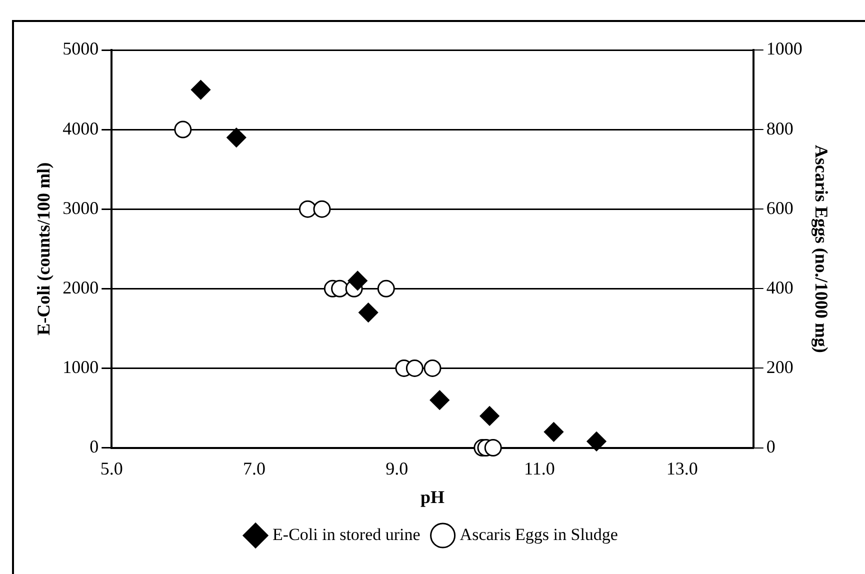 This screenshot has height=574, width=865. I want to click on y2-tick-label: 400, so click(780, 287).